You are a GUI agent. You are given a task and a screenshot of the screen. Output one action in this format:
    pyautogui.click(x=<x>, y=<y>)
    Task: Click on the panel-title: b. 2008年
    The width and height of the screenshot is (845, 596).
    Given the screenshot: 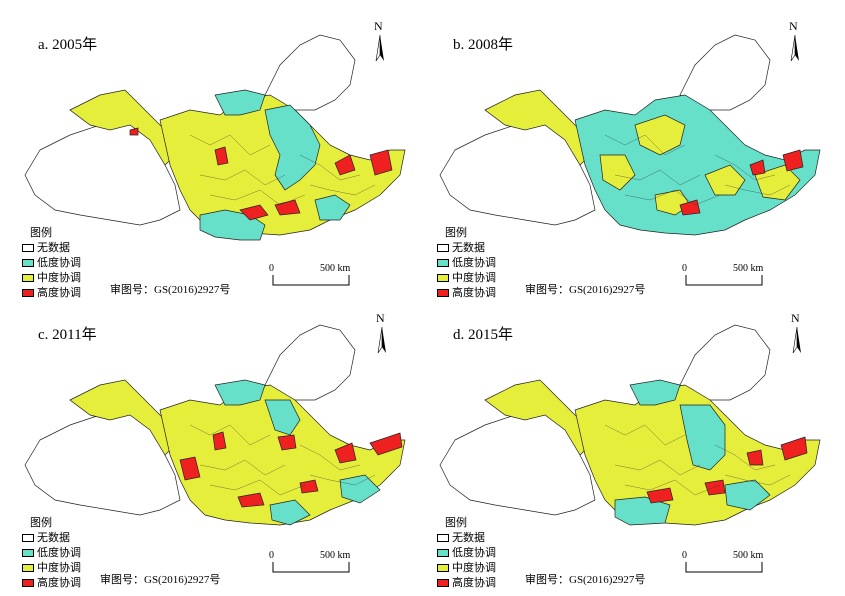 What is the action you would take?
    pyautogui.click(x=483, y=45)
    